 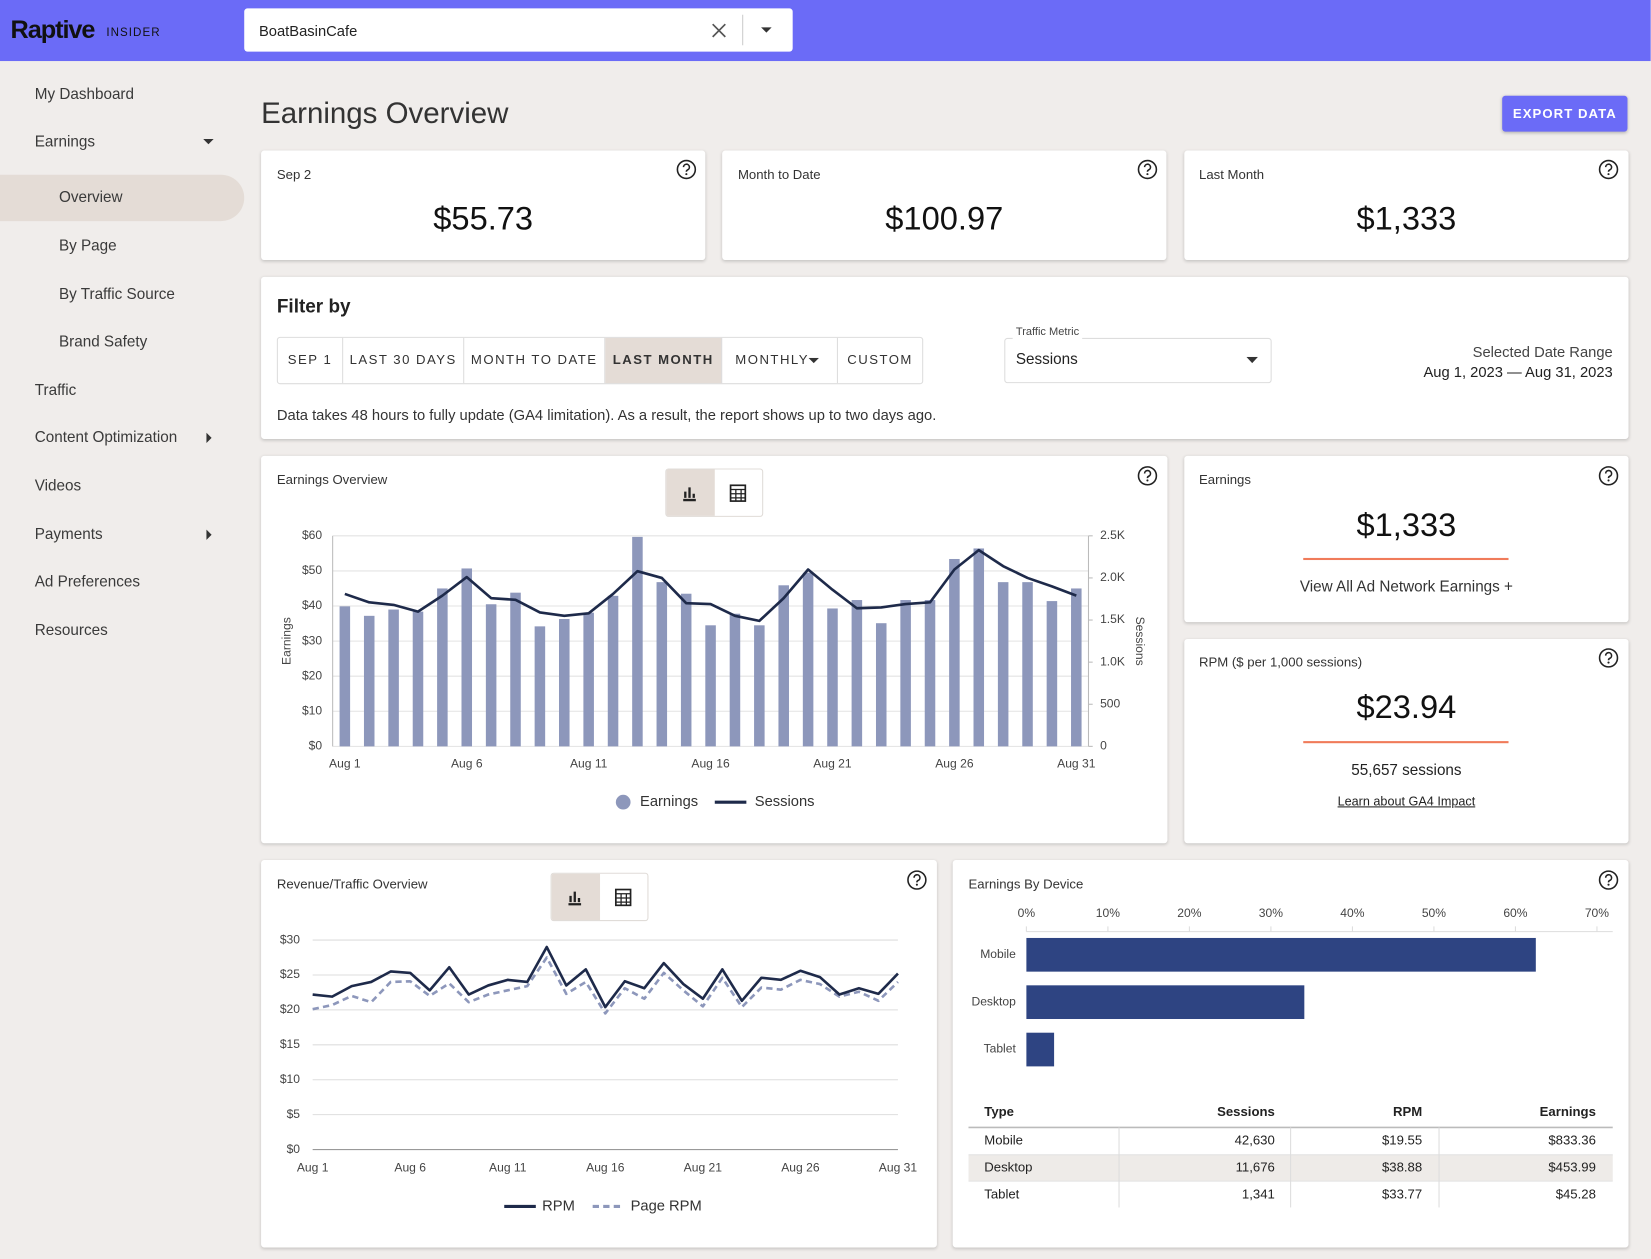 What do you see at coordinates (64, 142) in the screenshot?
I see `nav-item: Earnings` at bounding box center [64, 142].